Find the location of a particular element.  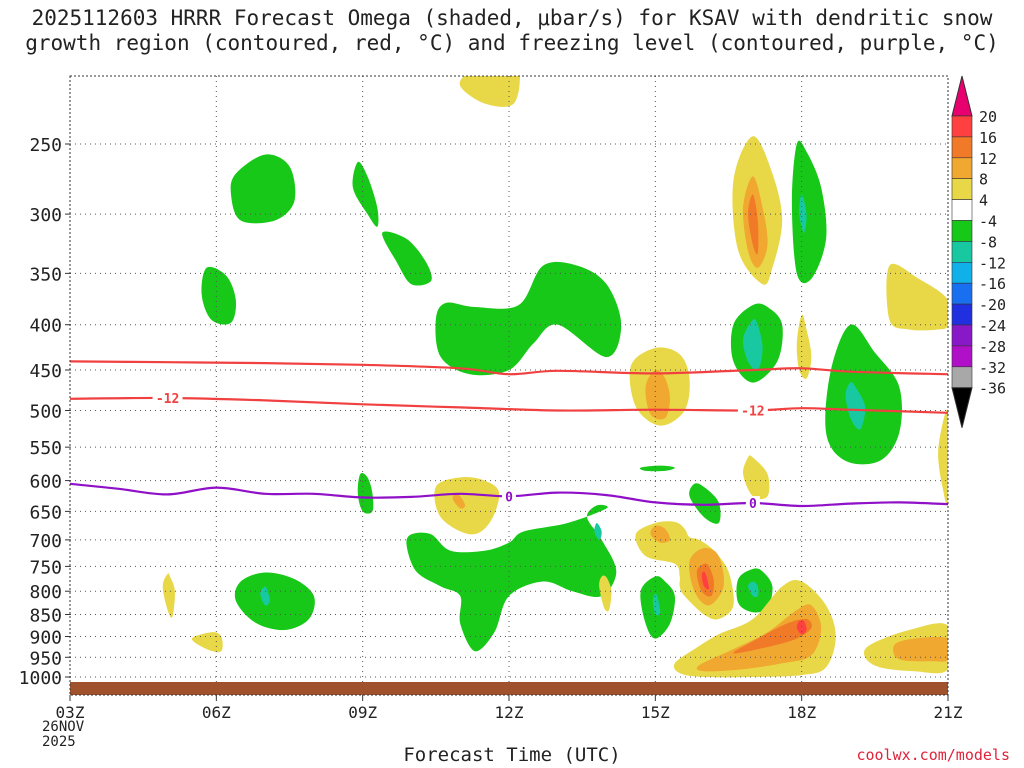

y-tick-label: 750 is located at coordinates (45, 567).